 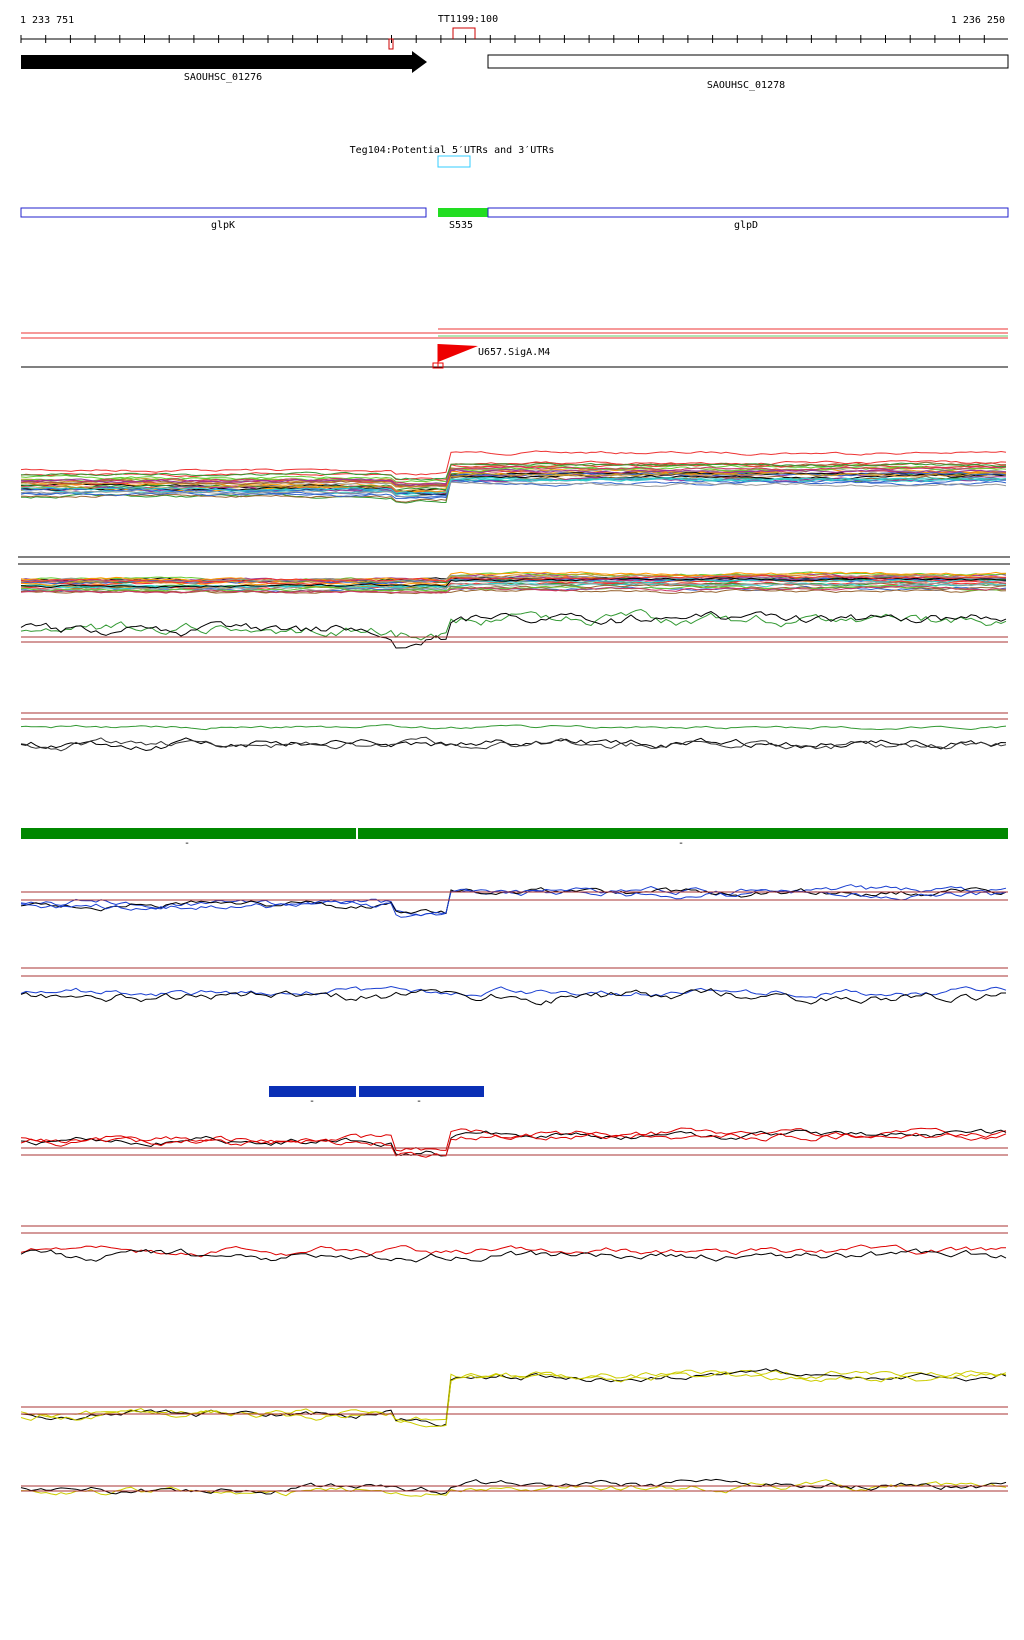 What do you see at coordinates (464, 33) in the screenshot?
I see `marker-box` at bounding box center [464, 33].